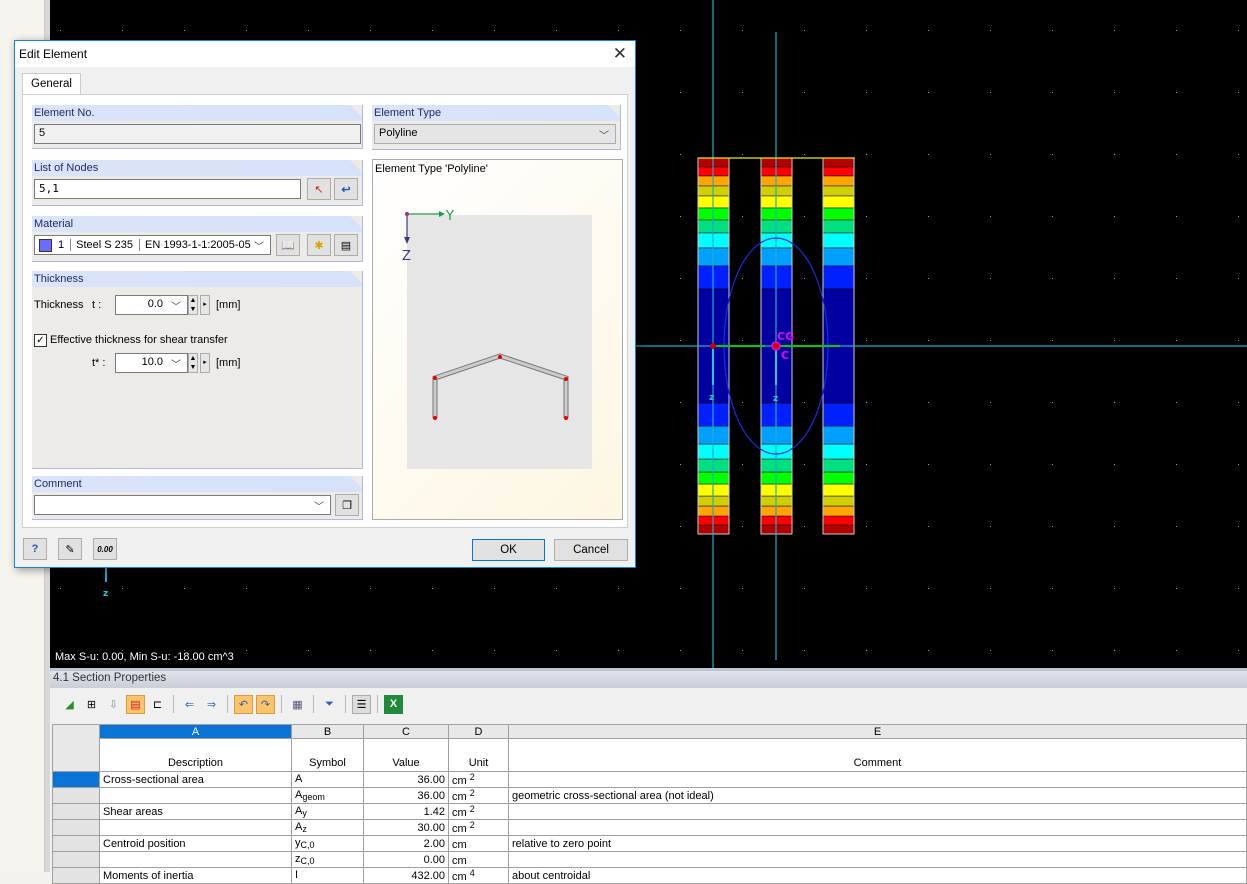 The height and width of the screenshot is (884, 1247). Describe the element at coordinates (195, 875) in the screenshot. I see `description-cell: Moments of inertia` at that location.